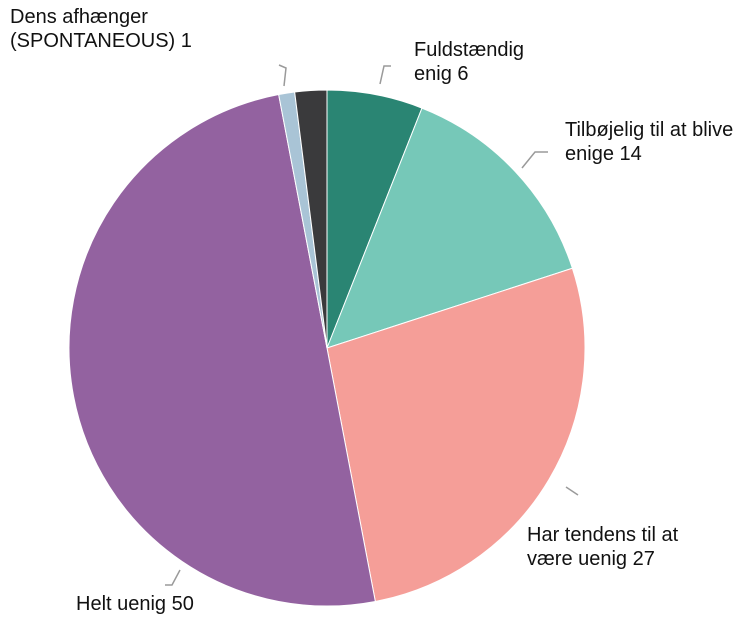  I want to click on slice-label: Har tendens til at være uenig 27, so click(604, 547).